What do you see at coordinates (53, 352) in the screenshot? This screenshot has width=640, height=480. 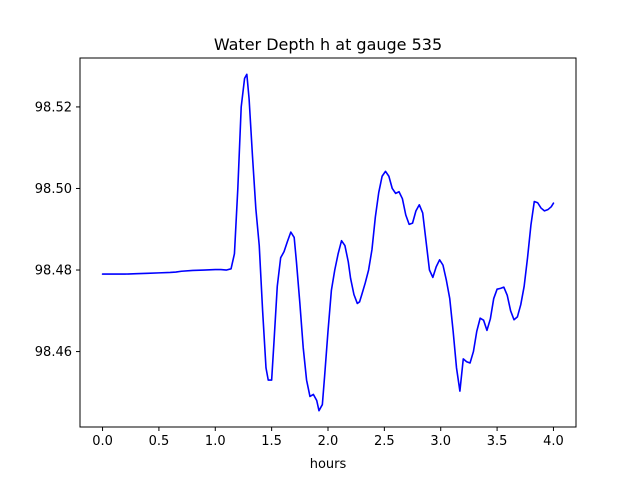 I see `y-tick-label: 98.46` at bounding box center [53, 352].